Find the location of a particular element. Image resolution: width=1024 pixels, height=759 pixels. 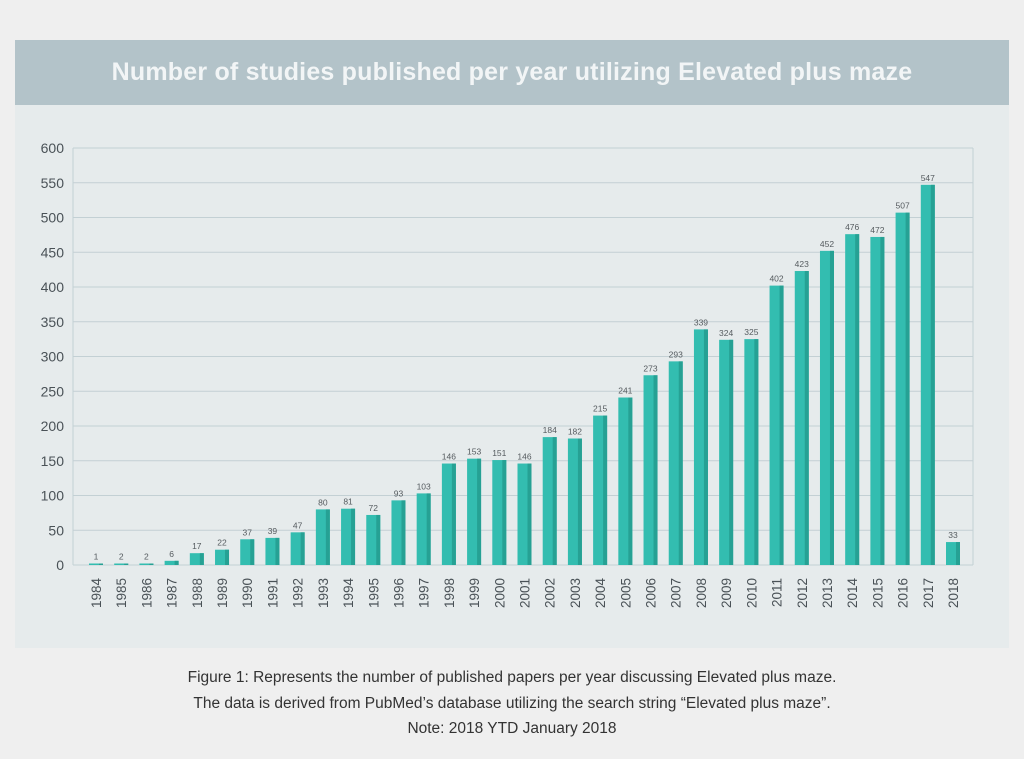

y-tick-label: 500 is located at coordinates (53, 218).